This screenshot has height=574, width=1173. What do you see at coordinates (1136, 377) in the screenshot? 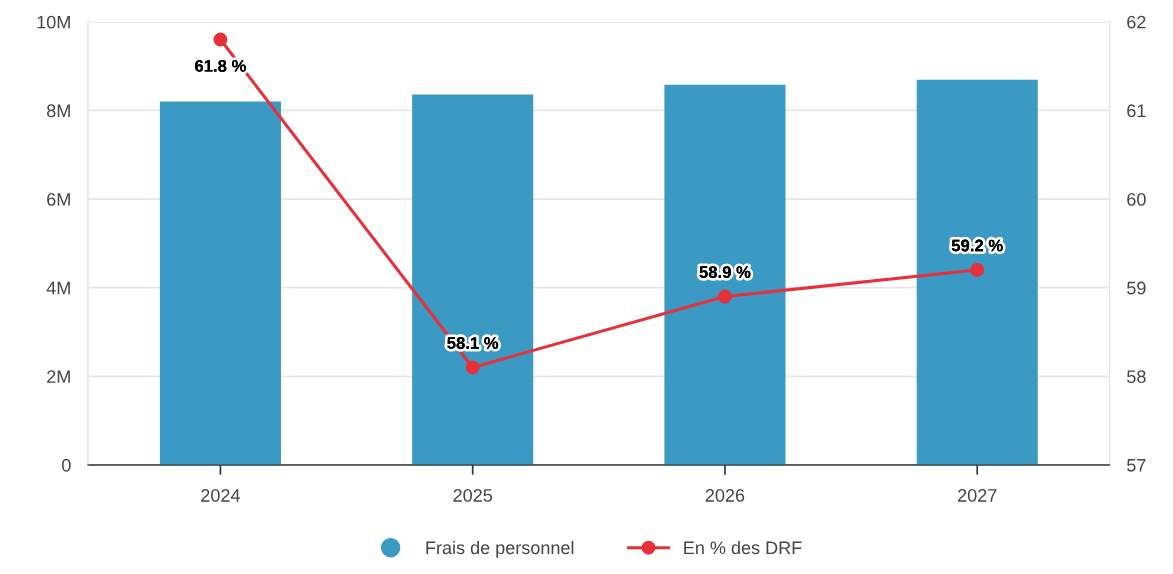
I see `y2-tick-label: 58` at bounding box center [1136, 377].